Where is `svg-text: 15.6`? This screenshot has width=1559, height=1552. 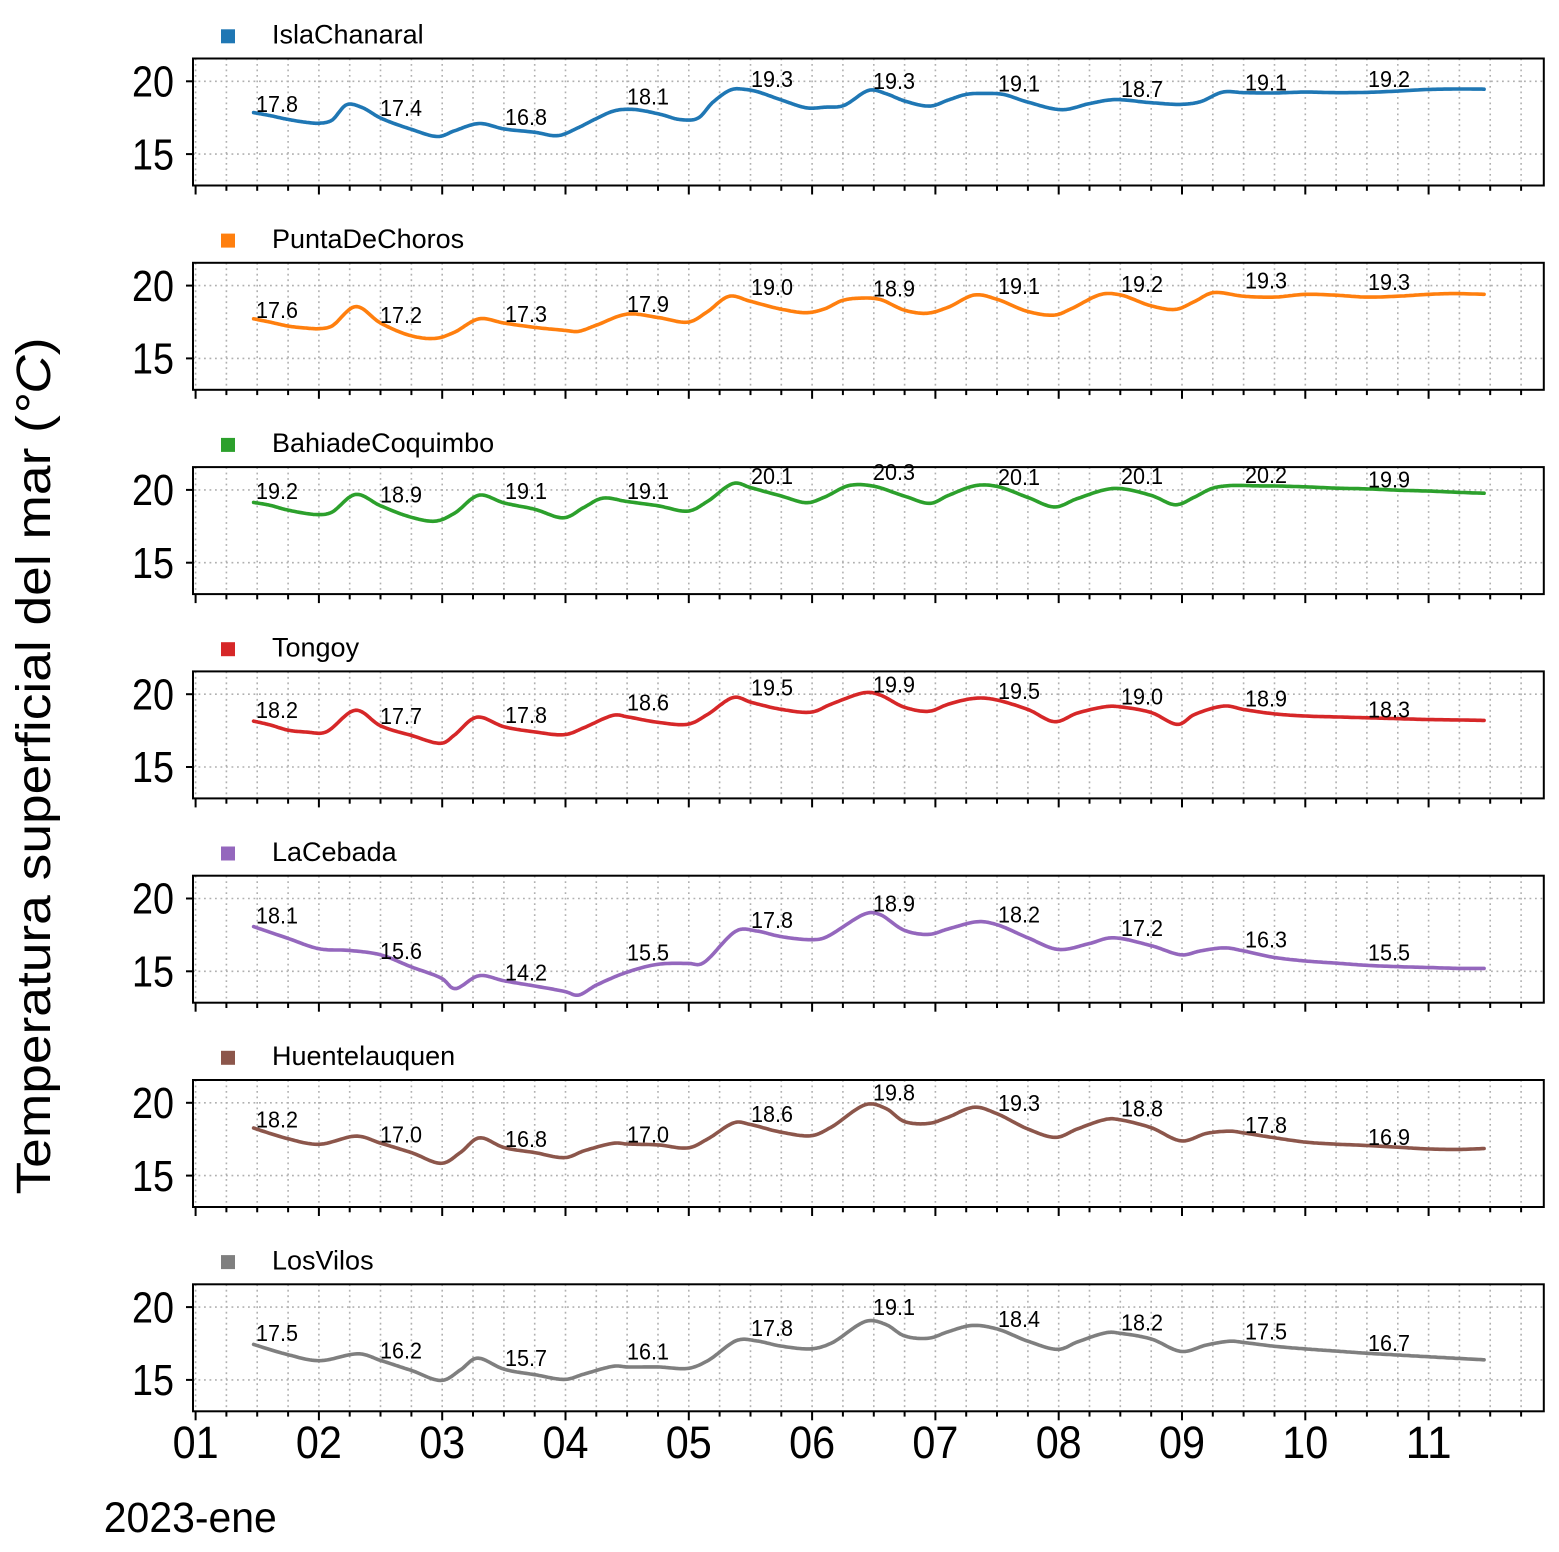
svg-text: 15.6 is located at coordinates (401, 951).